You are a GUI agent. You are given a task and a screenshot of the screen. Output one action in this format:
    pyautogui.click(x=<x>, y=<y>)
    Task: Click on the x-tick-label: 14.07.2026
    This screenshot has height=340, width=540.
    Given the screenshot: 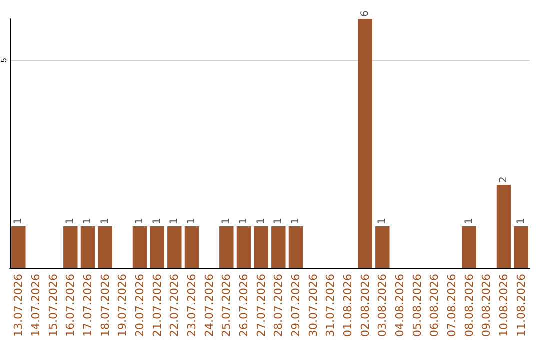 What is the action you would take?
    pyautogui.click(x=36, y=306)
    